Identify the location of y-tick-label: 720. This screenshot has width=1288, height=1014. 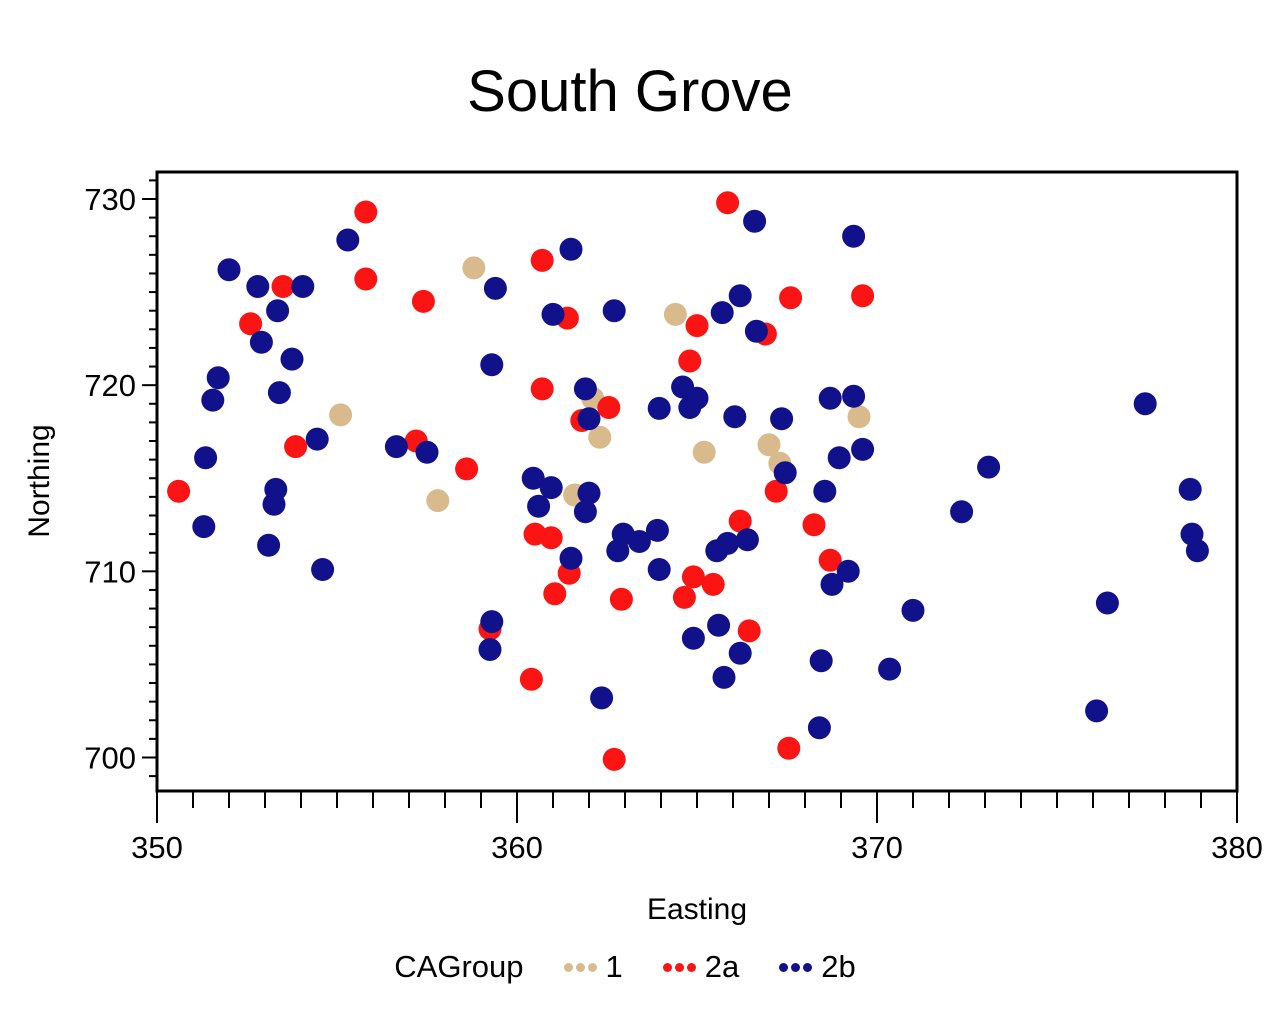
(110, 385).